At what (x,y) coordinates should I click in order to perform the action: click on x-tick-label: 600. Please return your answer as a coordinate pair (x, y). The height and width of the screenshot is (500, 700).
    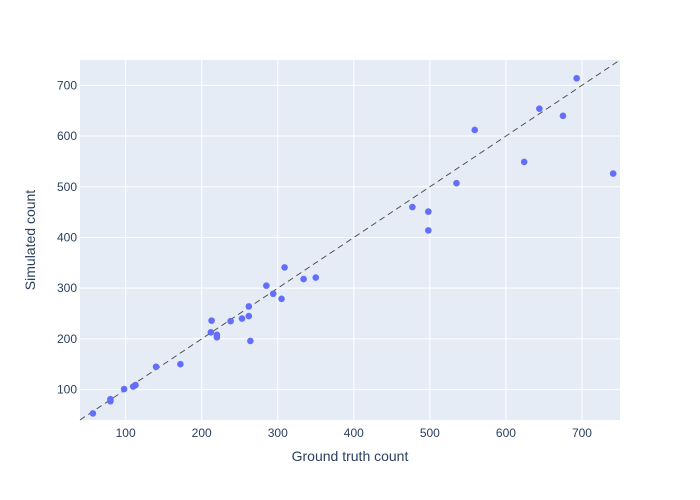
    Looking at the image, I should click on (506, 433).